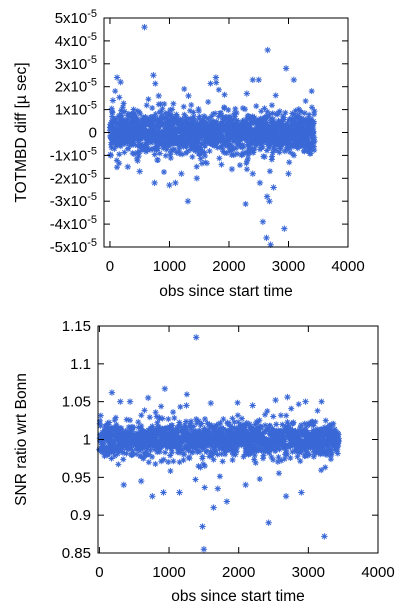  What do you see at coordinates (228, 266) in the screenshot?
I see `x-tick-label: 2000` at bounding box center [228, 266].